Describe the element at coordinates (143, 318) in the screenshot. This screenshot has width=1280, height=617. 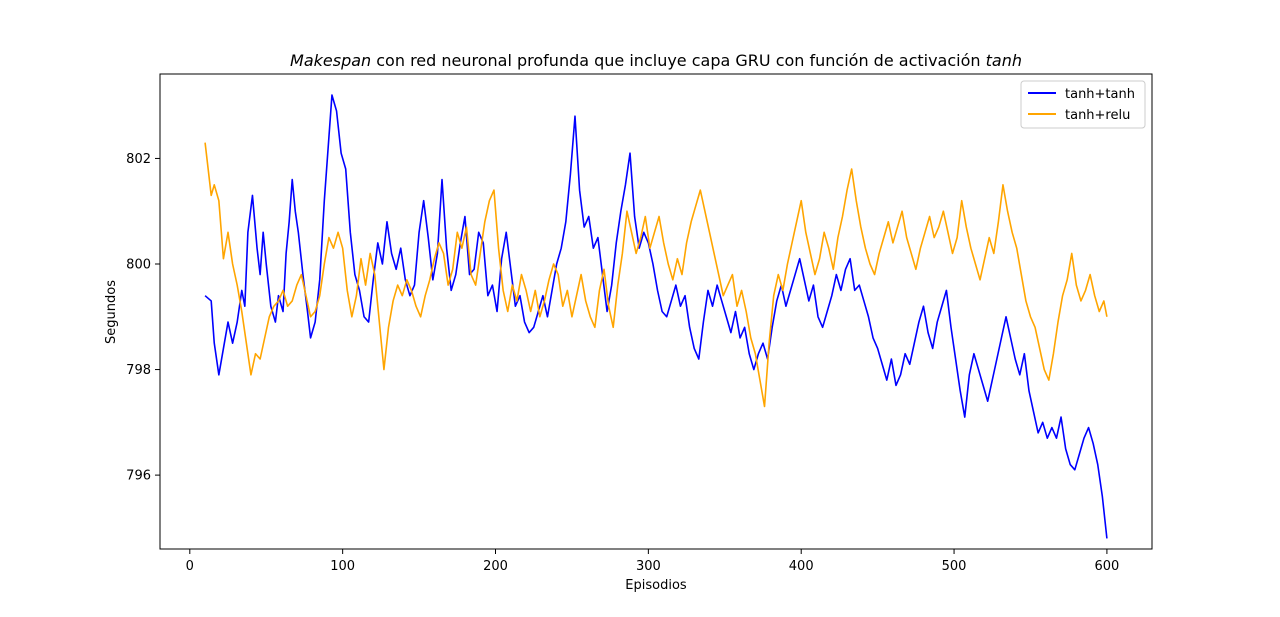
I see `y-axis: 796 798 800 802` at that location.